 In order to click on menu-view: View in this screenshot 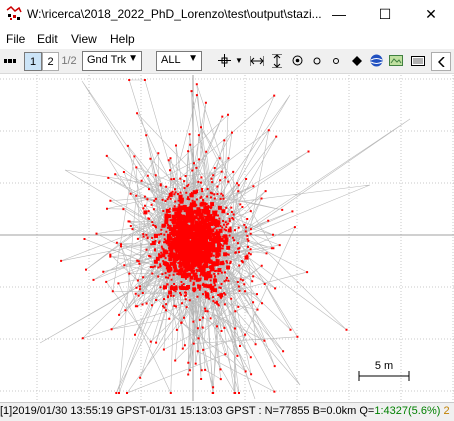, I will do `click(84, 39)`.